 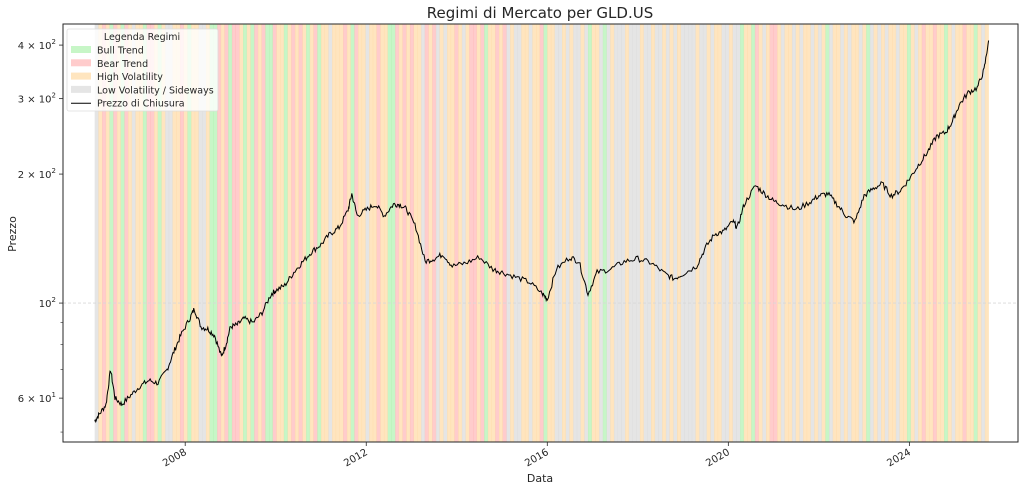 I want to click on legend-label: Bear Trend, so click(x=122, y=64).